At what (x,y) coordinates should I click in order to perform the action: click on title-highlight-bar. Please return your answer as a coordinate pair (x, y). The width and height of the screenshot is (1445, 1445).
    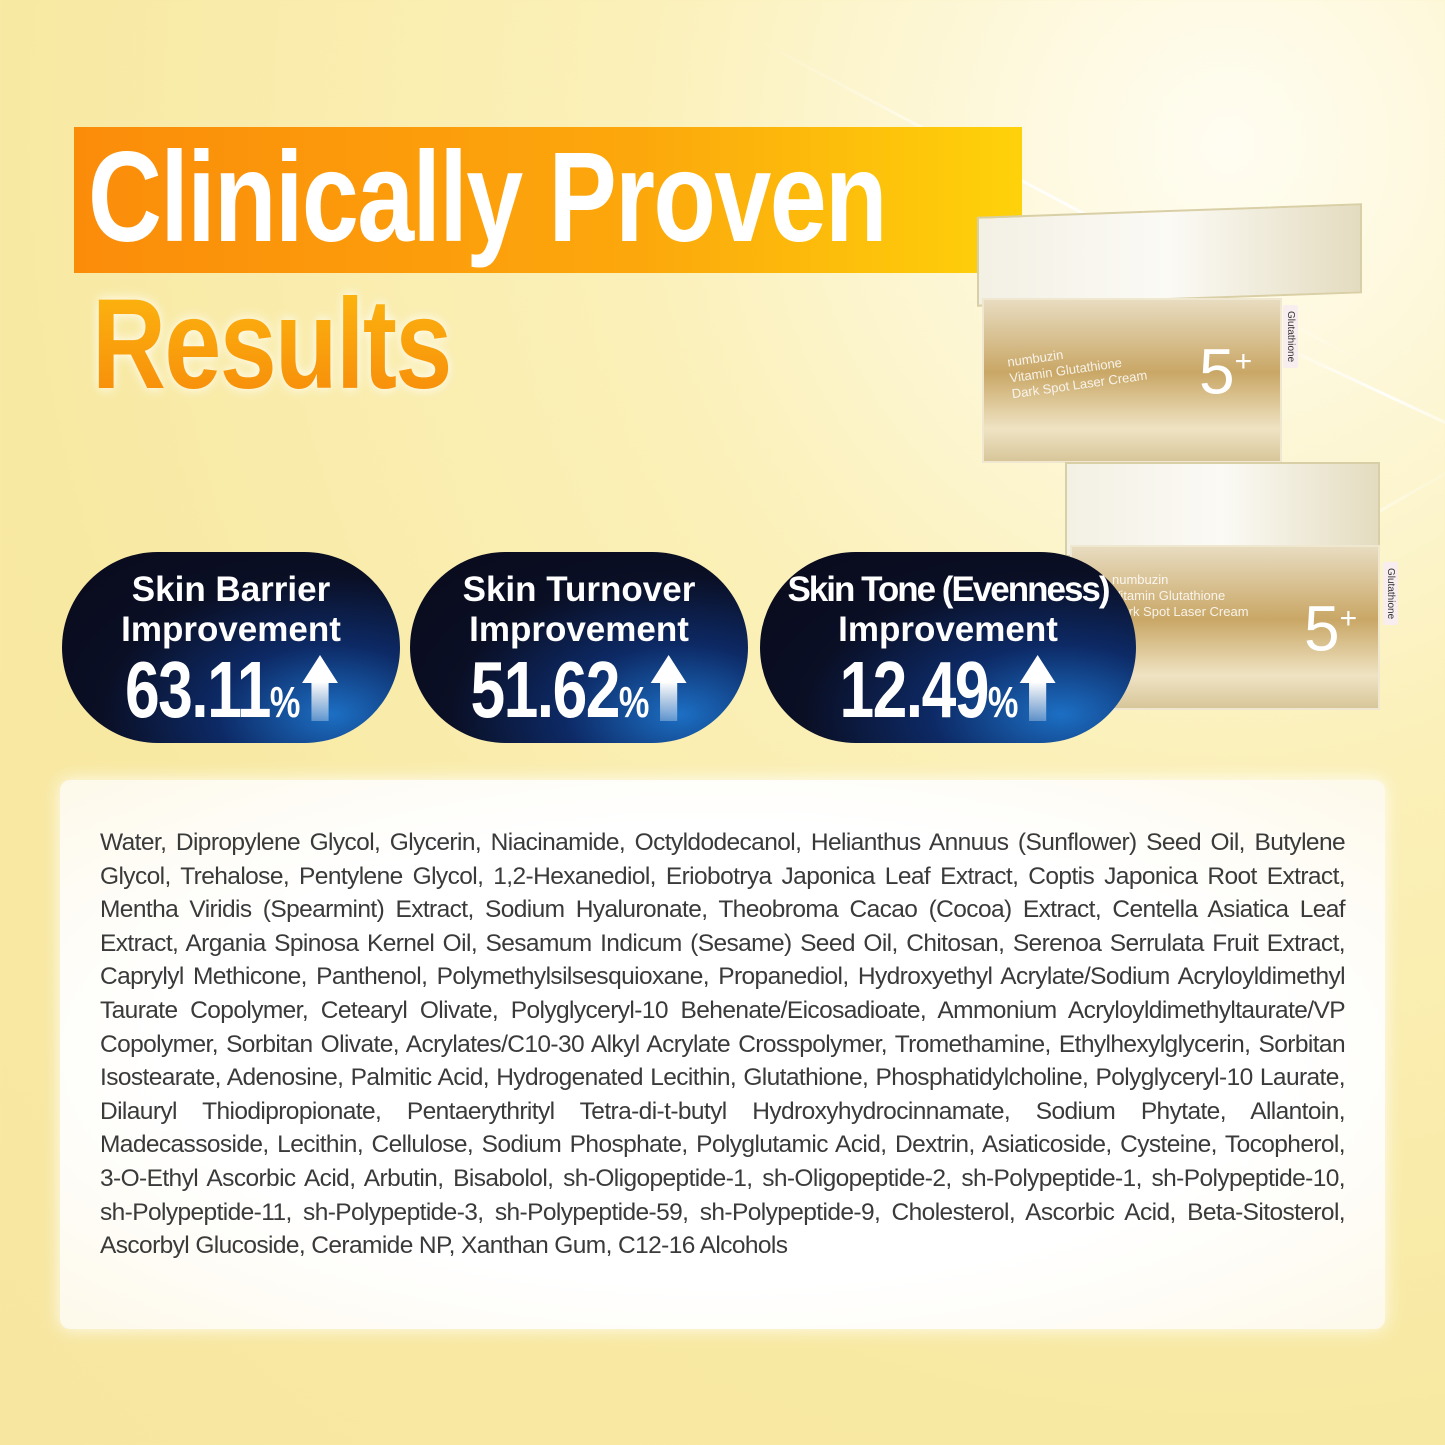
    Looking at the image, I should click on (548, 200).